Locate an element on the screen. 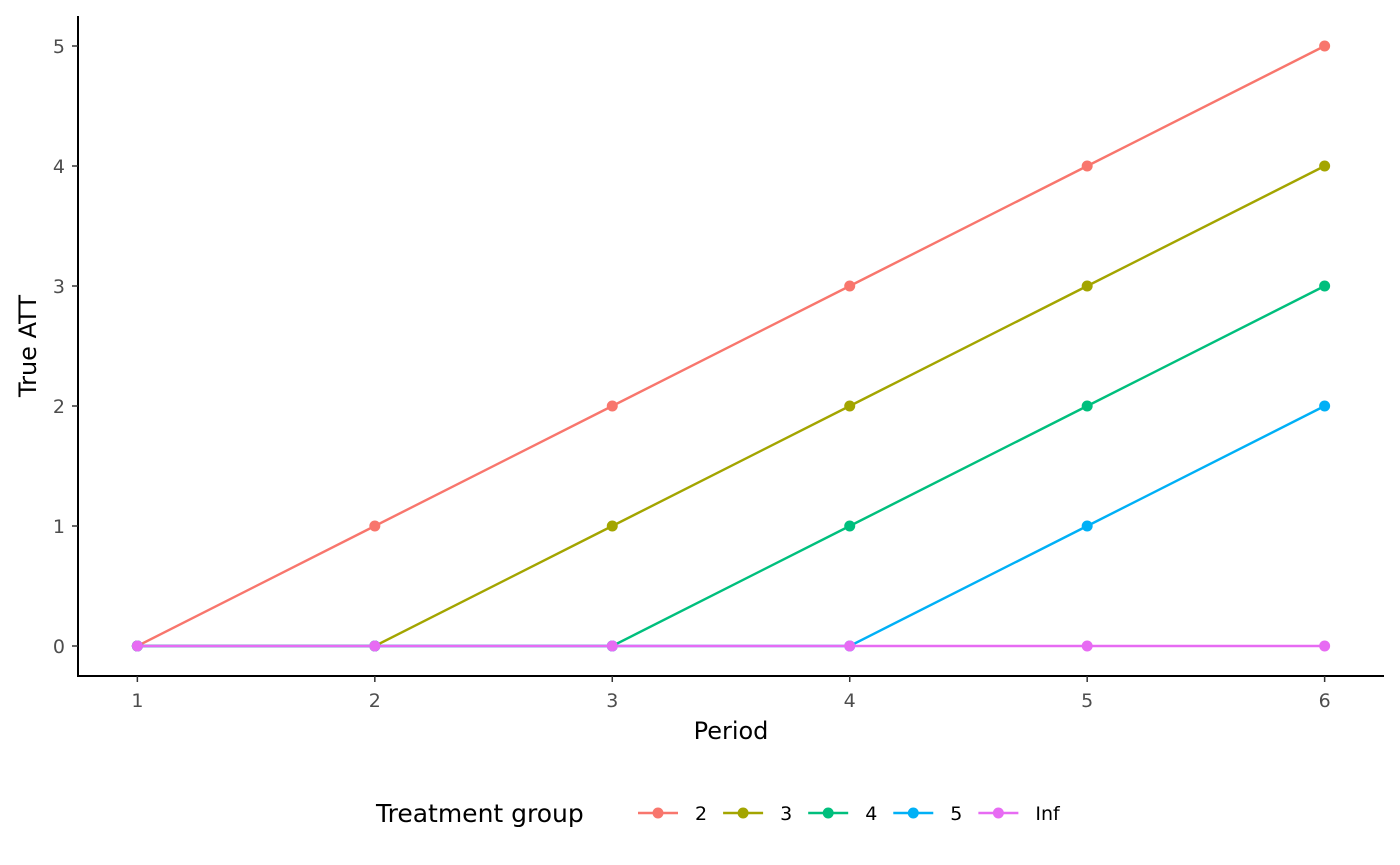 The height and width of the screenshot is (865, 1400). legend-item: 3 is located at coordinates (757, 814).